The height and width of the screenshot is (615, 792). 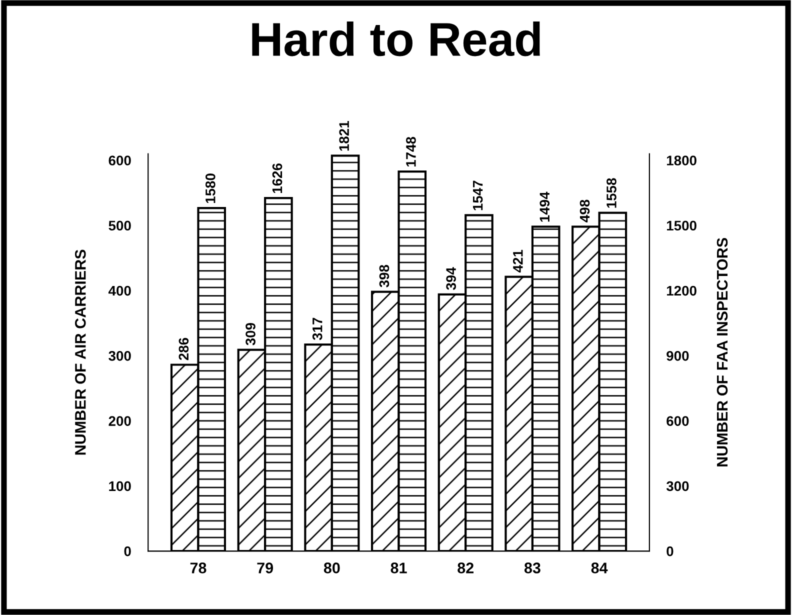 I want to click on data-label: 317, so click(x=317, y=329).